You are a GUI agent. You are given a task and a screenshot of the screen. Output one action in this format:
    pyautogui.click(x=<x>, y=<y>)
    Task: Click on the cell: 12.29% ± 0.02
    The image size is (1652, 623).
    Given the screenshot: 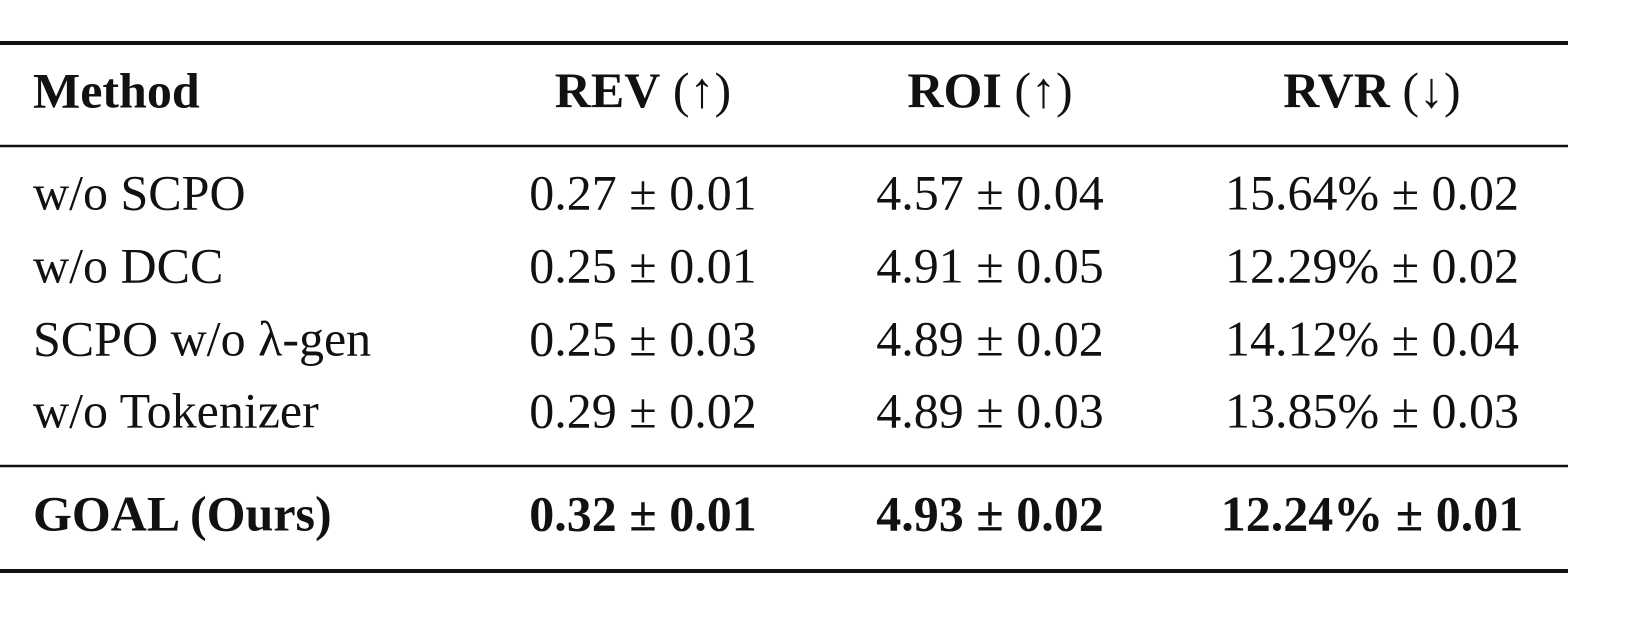 What is the action you would take?
    pyautogui.click(x=1372, y=265)
    